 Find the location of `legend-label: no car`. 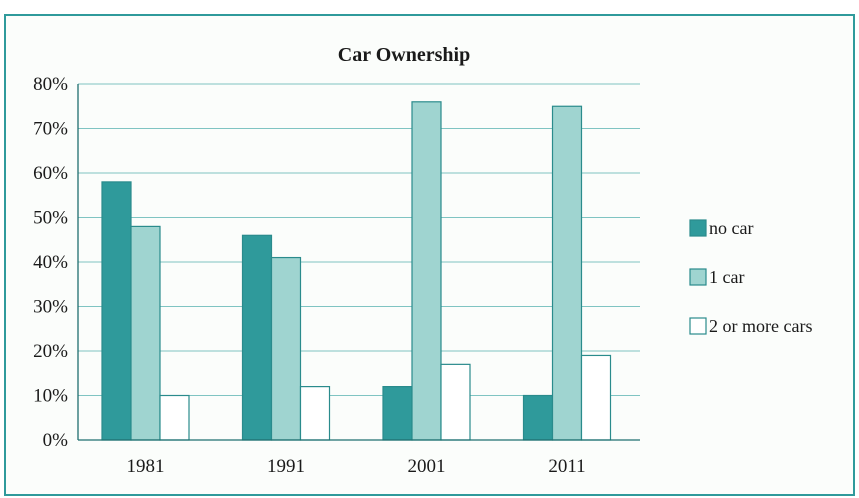

legend-label: no car is located at coordinates (731, 228).